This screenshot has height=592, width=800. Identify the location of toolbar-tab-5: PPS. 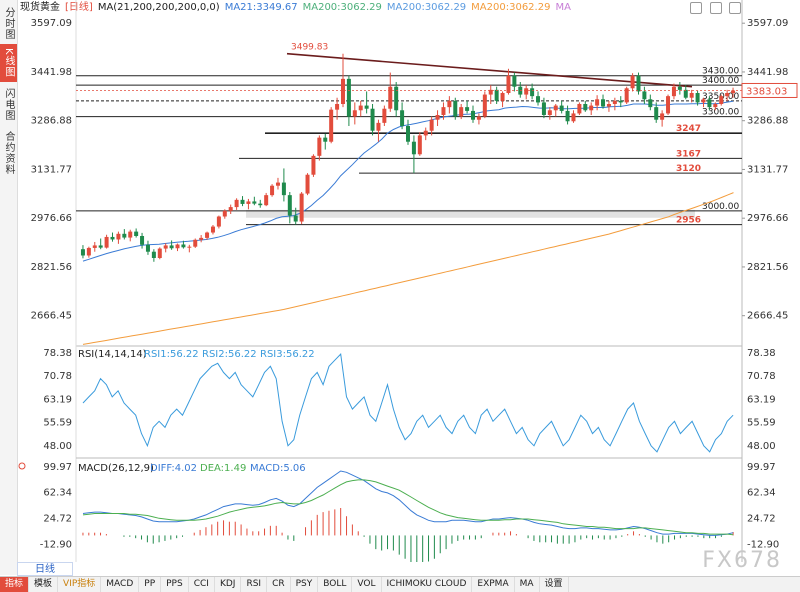
(175, 584).